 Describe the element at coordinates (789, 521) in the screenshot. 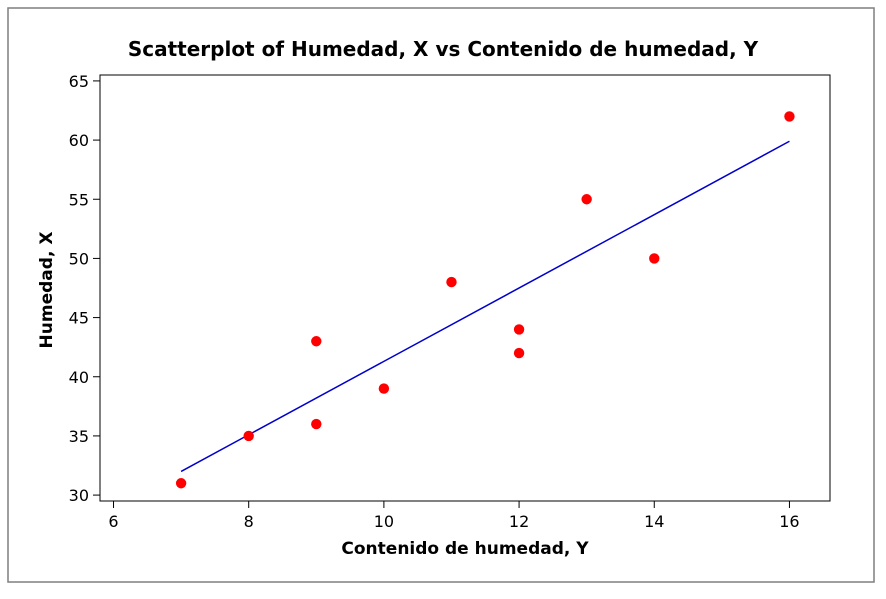

I see `x-tick-label: 16` at that location.